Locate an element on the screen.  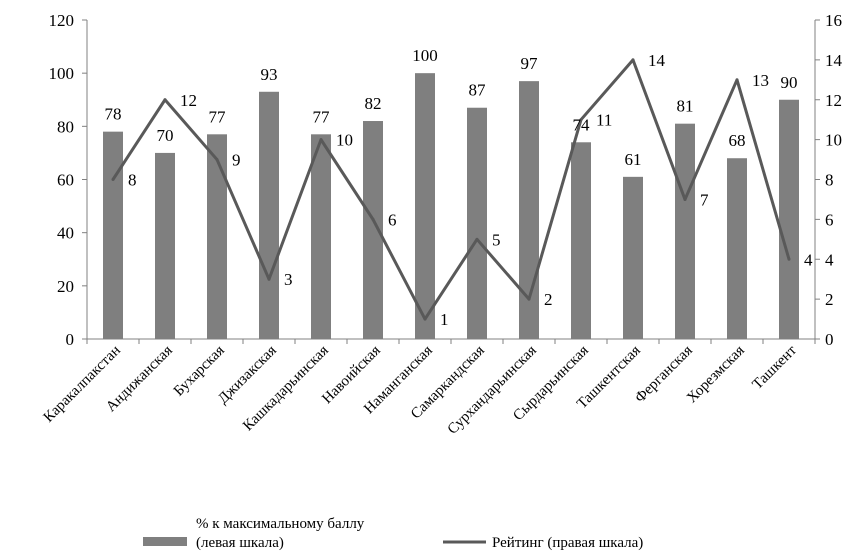
y-right-tick-label: 14 is located at coordinates (834, 60).